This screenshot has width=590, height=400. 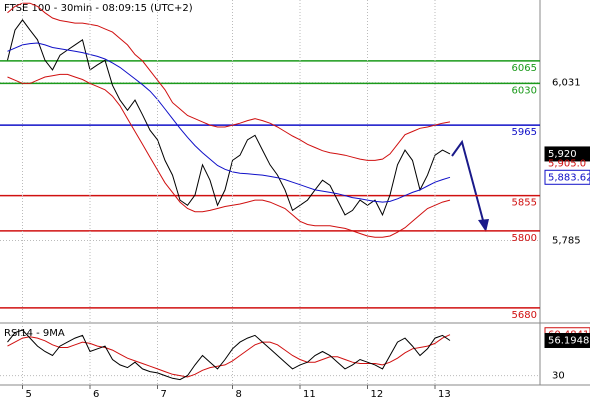 I want to click on x-tick-label: 12, so click(x=377, y=394).